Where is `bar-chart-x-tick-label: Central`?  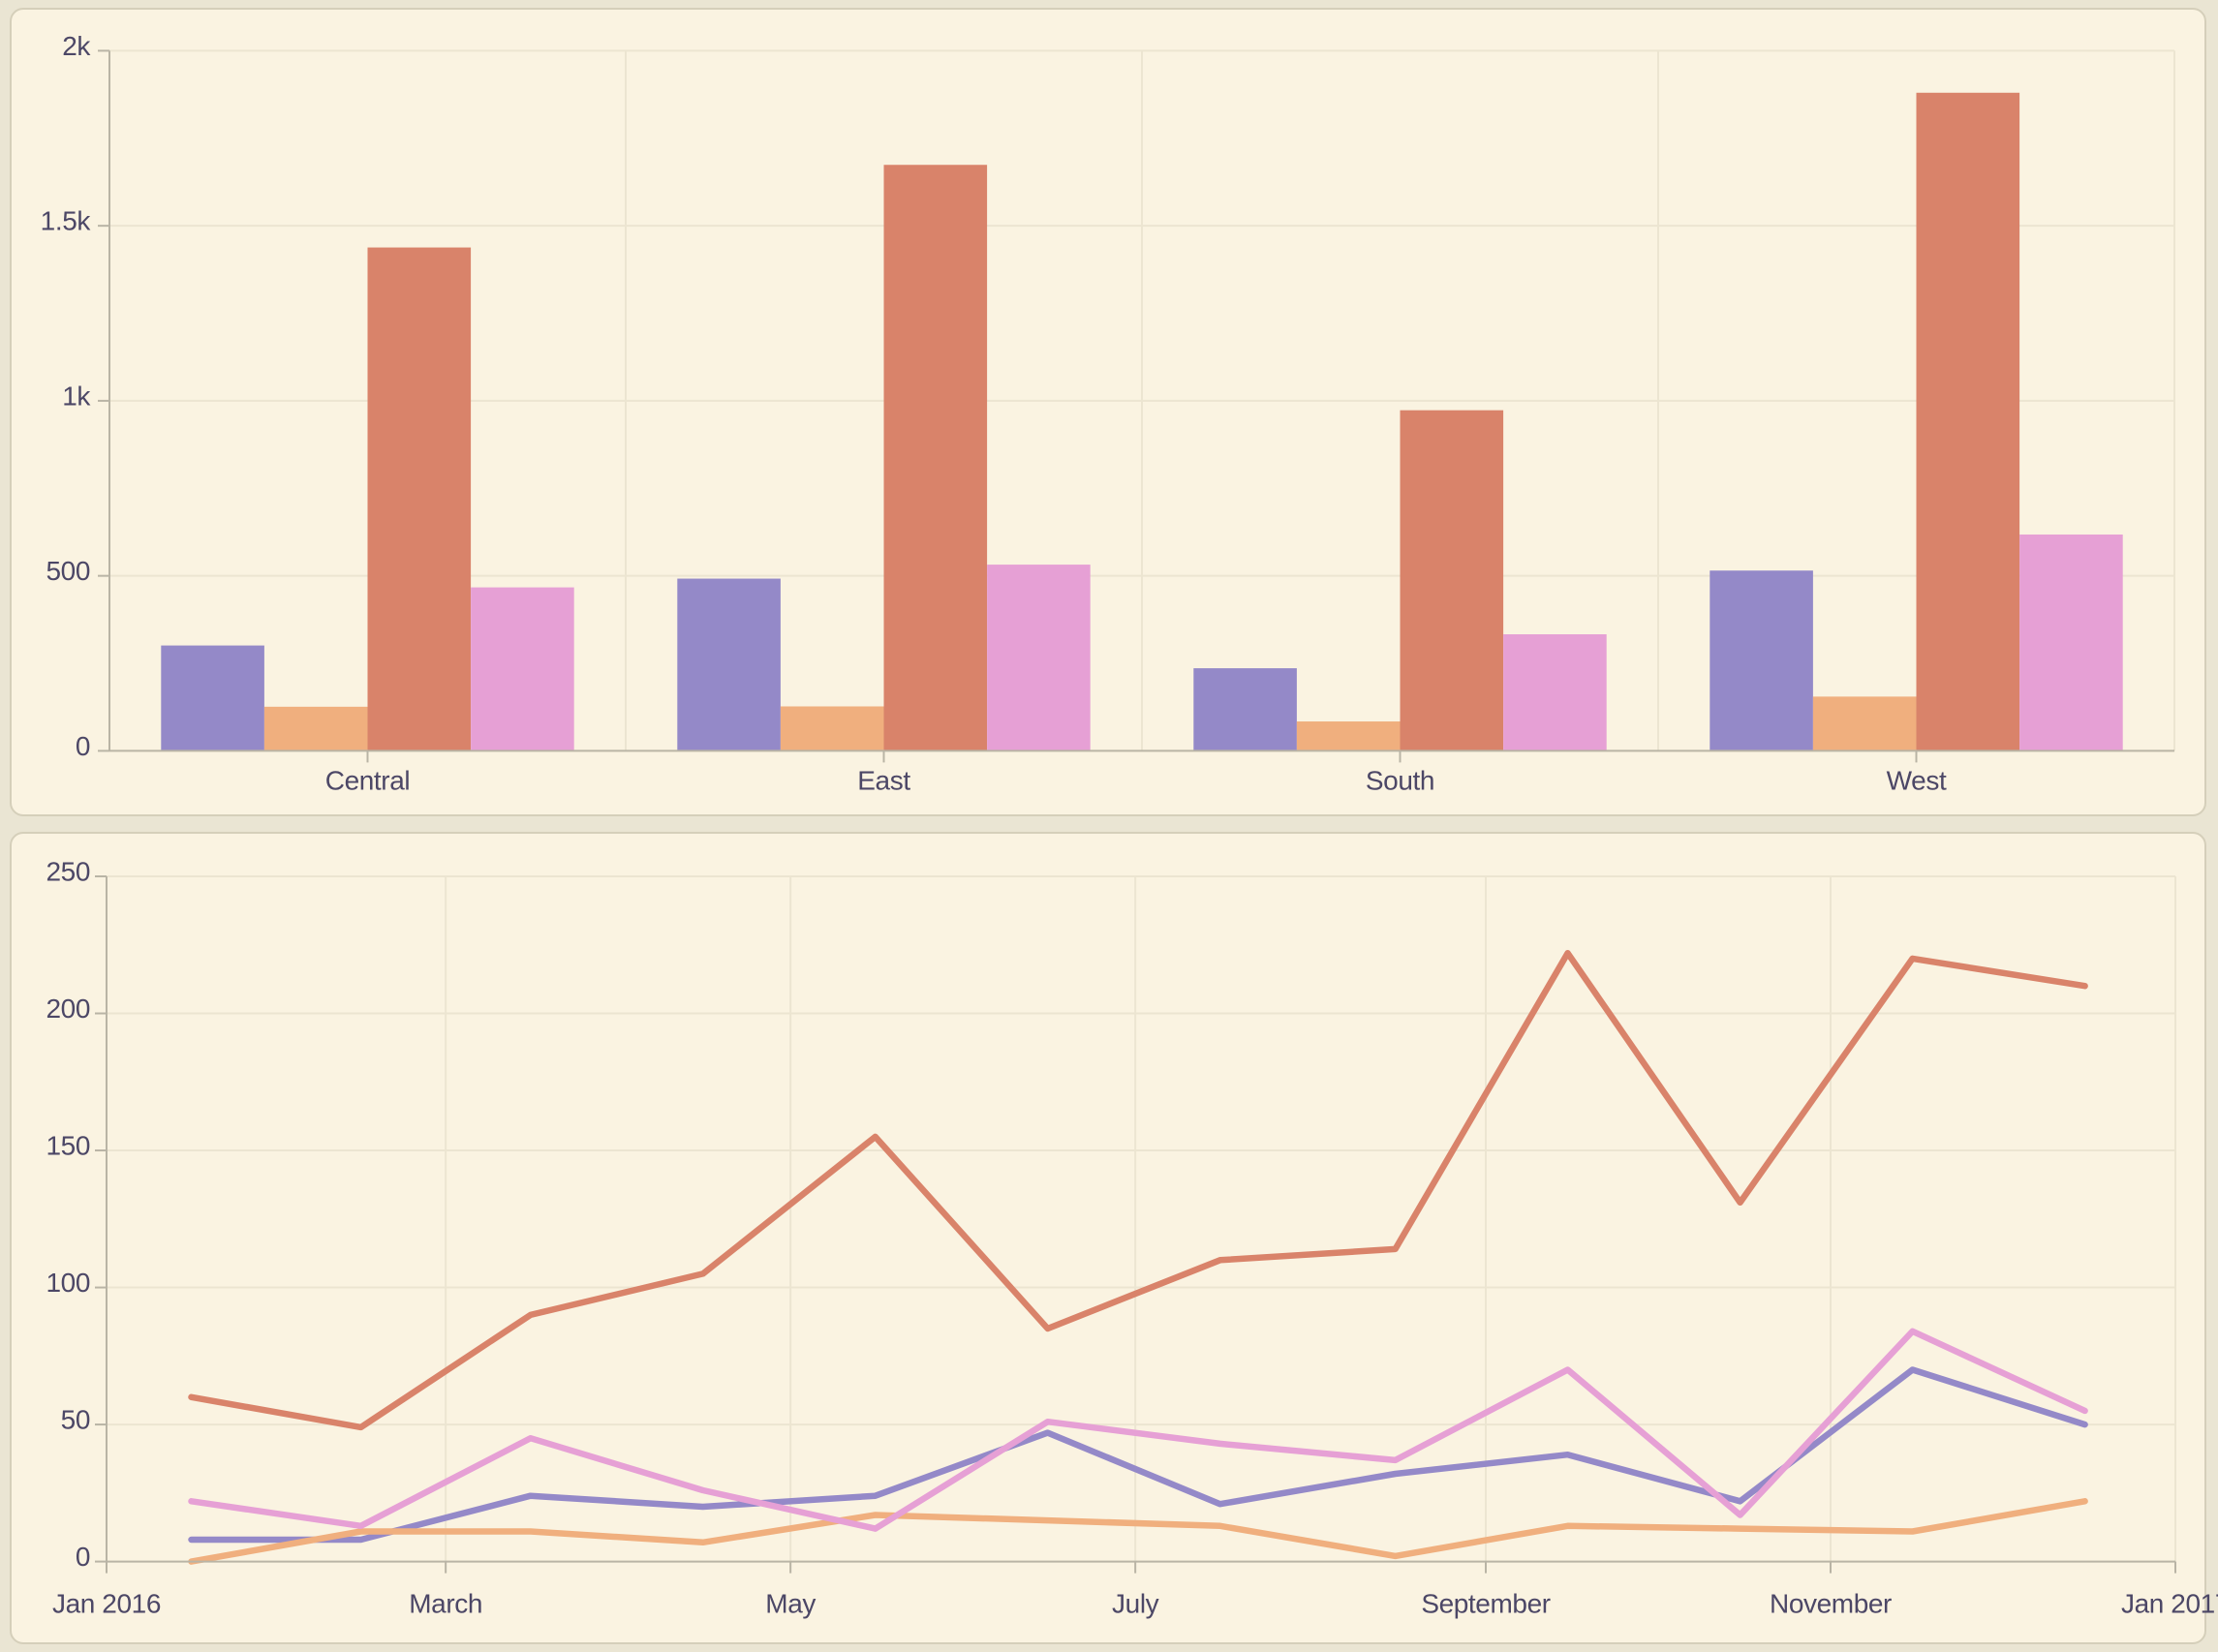
bar-chart-x-tick-label: Central is located at coordinates (367, 781).